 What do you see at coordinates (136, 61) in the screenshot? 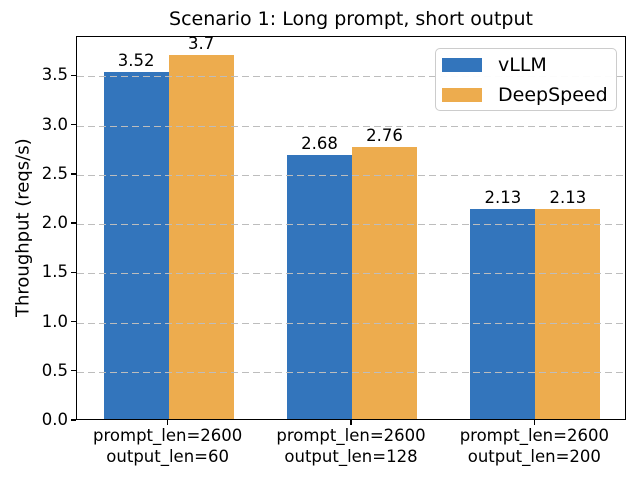
I see `bar-value-label: 3.52` at bounding box center [136, 61].